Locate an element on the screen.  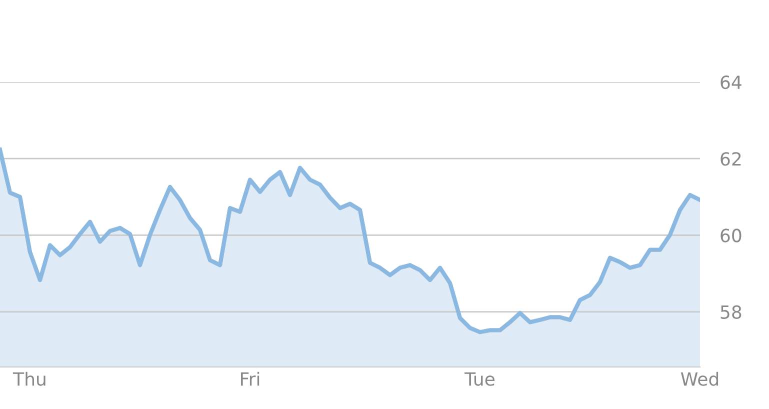
x-tick-label: Fri is located at coordinates (250, 379).